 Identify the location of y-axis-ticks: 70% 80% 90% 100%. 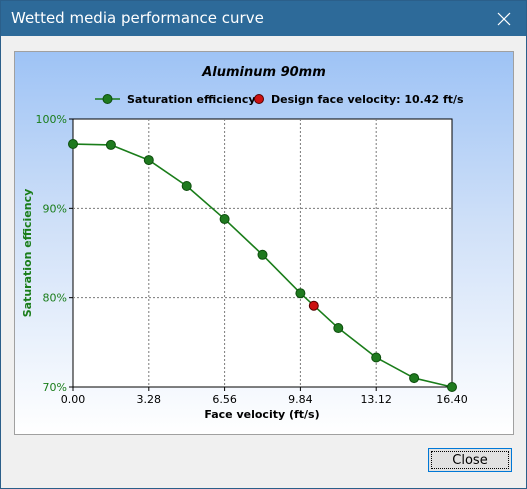
(54, 253).